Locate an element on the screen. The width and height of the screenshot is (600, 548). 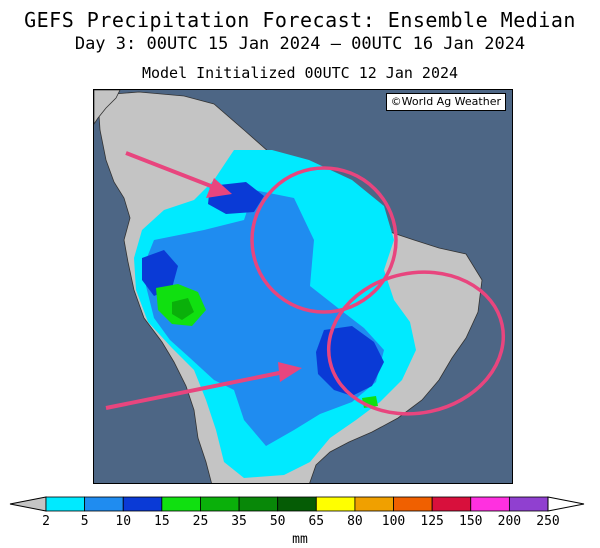
precip-25-35mm is located at coordinates (183, 309).